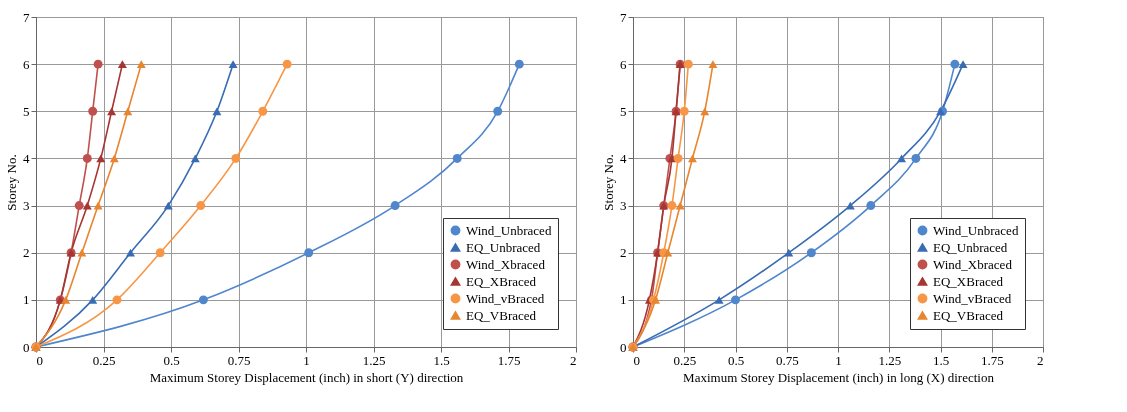 This screenshot has width=1127, height=412. I want to click on x-axis-title: Maximum Storey Displacement (inch) in short (Y) direction, so click(306, 377).